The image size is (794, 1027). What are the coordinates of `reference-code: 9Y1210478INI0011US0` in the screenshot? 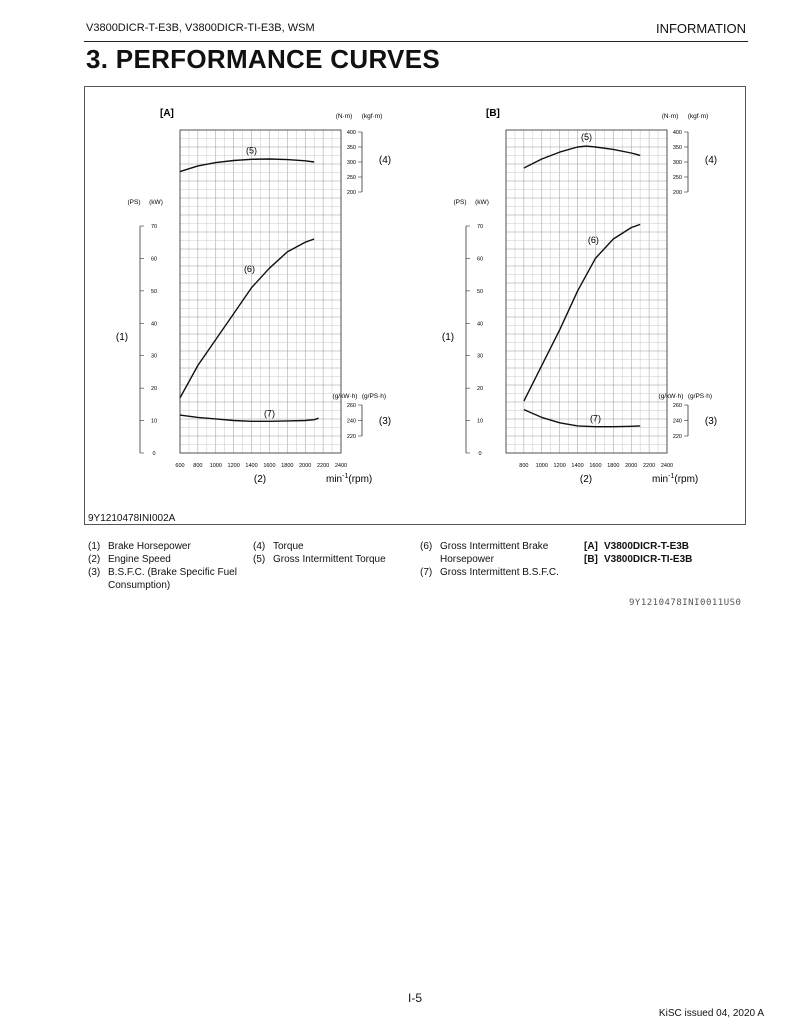 It's located at (685, 603).